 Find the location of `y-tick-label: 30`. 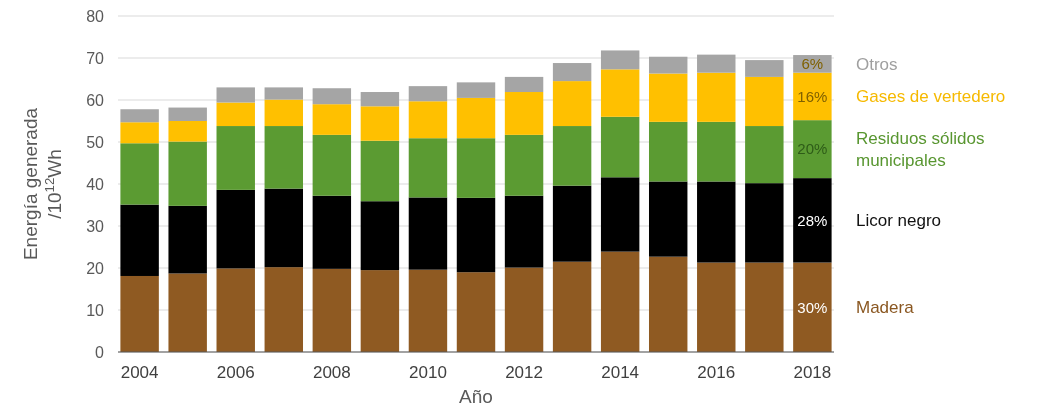

y-tick-label: 30 is located at coordinates (95, 226).